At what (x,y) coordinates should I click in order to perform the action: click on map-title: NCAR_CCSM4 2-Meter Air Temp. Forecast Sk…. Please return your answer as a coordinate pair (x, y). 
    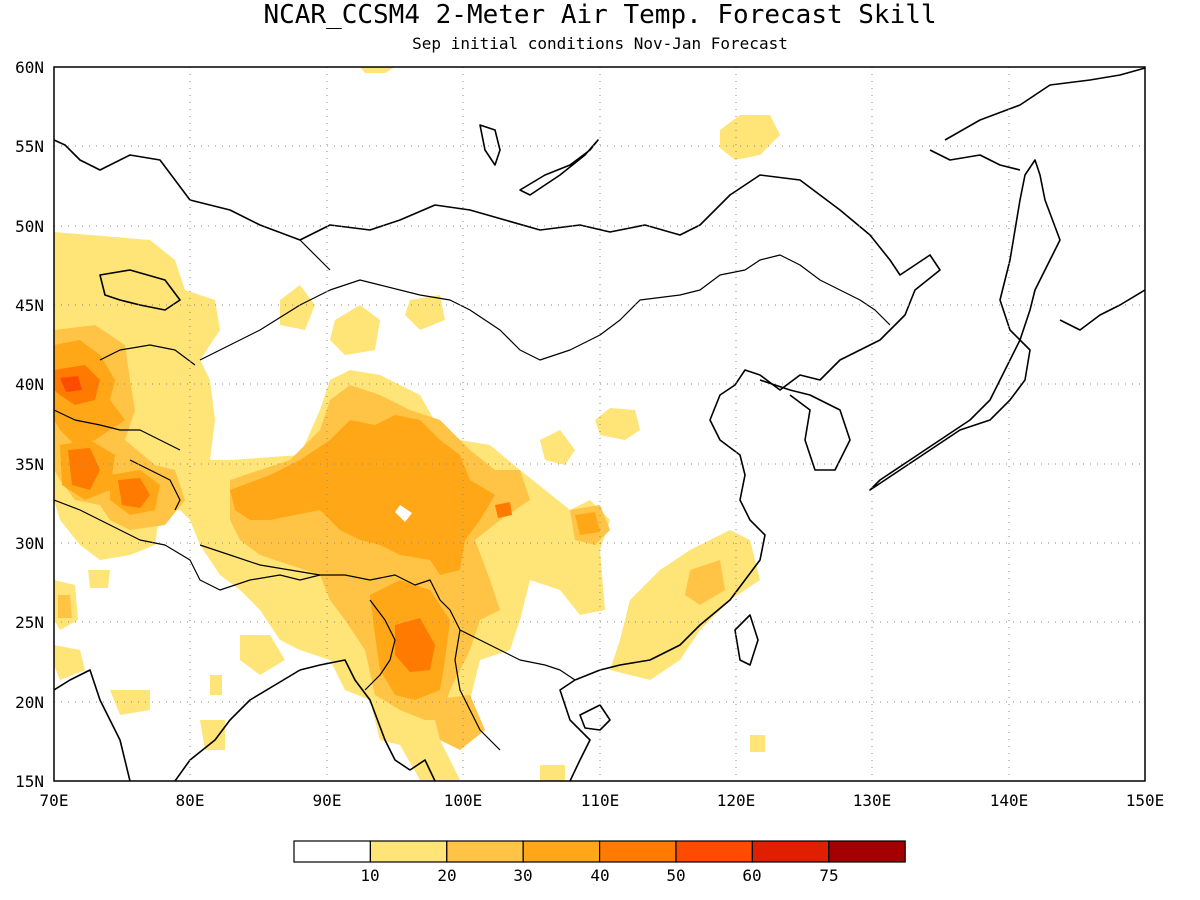
    Looking at the image, I should click on (600, 15).